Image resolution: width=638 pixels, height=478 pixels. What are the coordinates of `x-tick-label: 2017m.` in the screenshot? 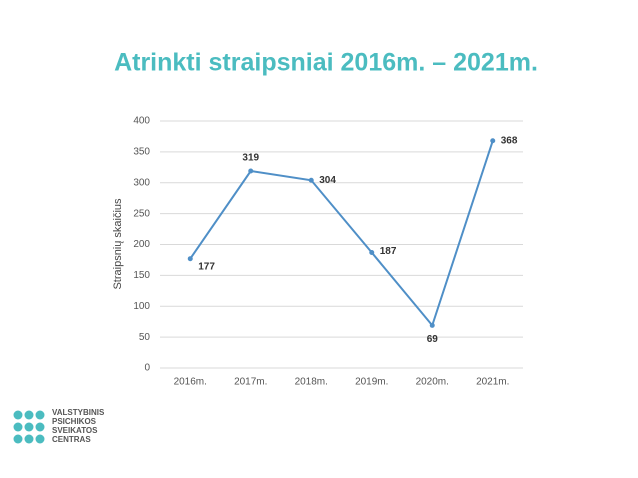 It's located at (250, 382).